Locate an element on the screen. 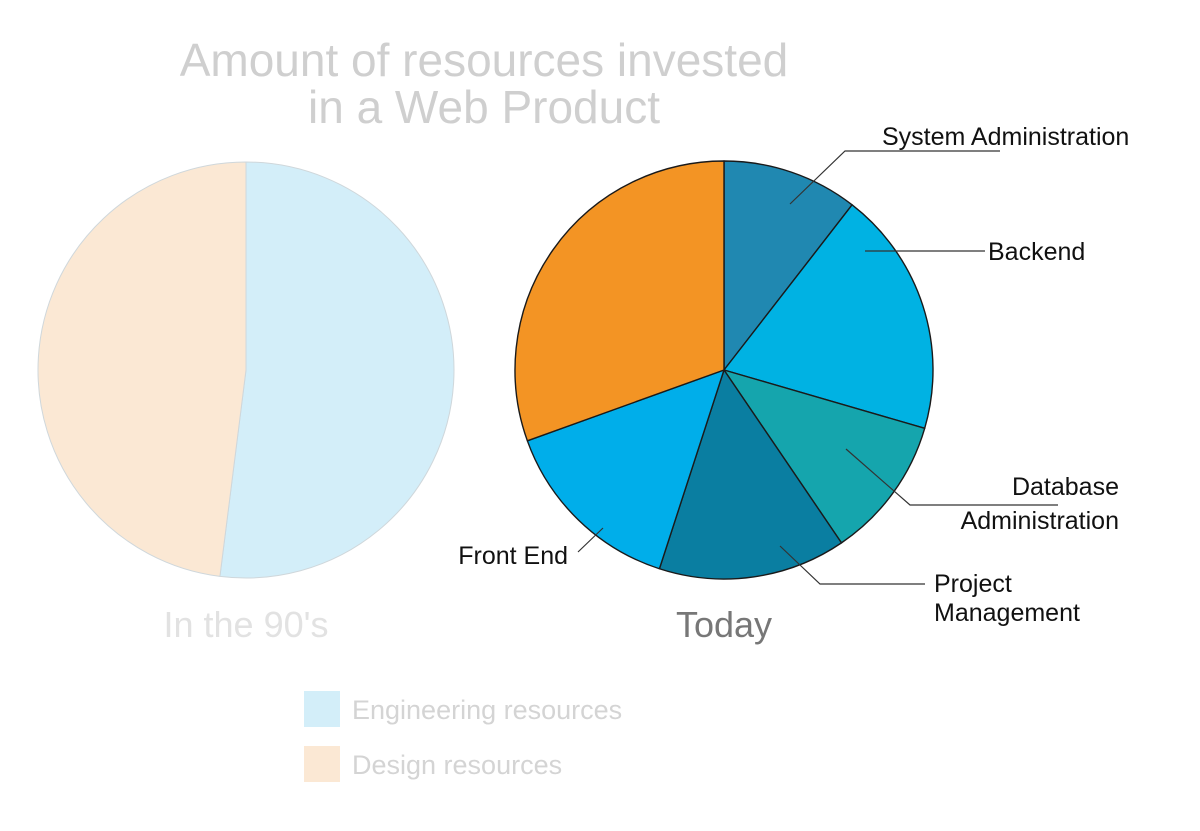  callout-project-line2: Management is located at coordinates (1007, 613).